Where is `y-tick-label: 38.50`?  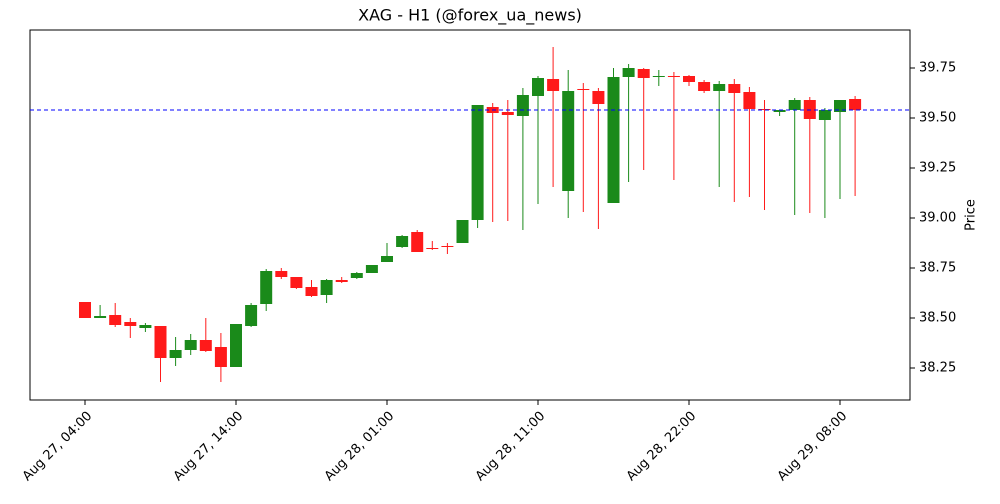 y-tick-label: 38.50 is located at coordinates (937, 318).